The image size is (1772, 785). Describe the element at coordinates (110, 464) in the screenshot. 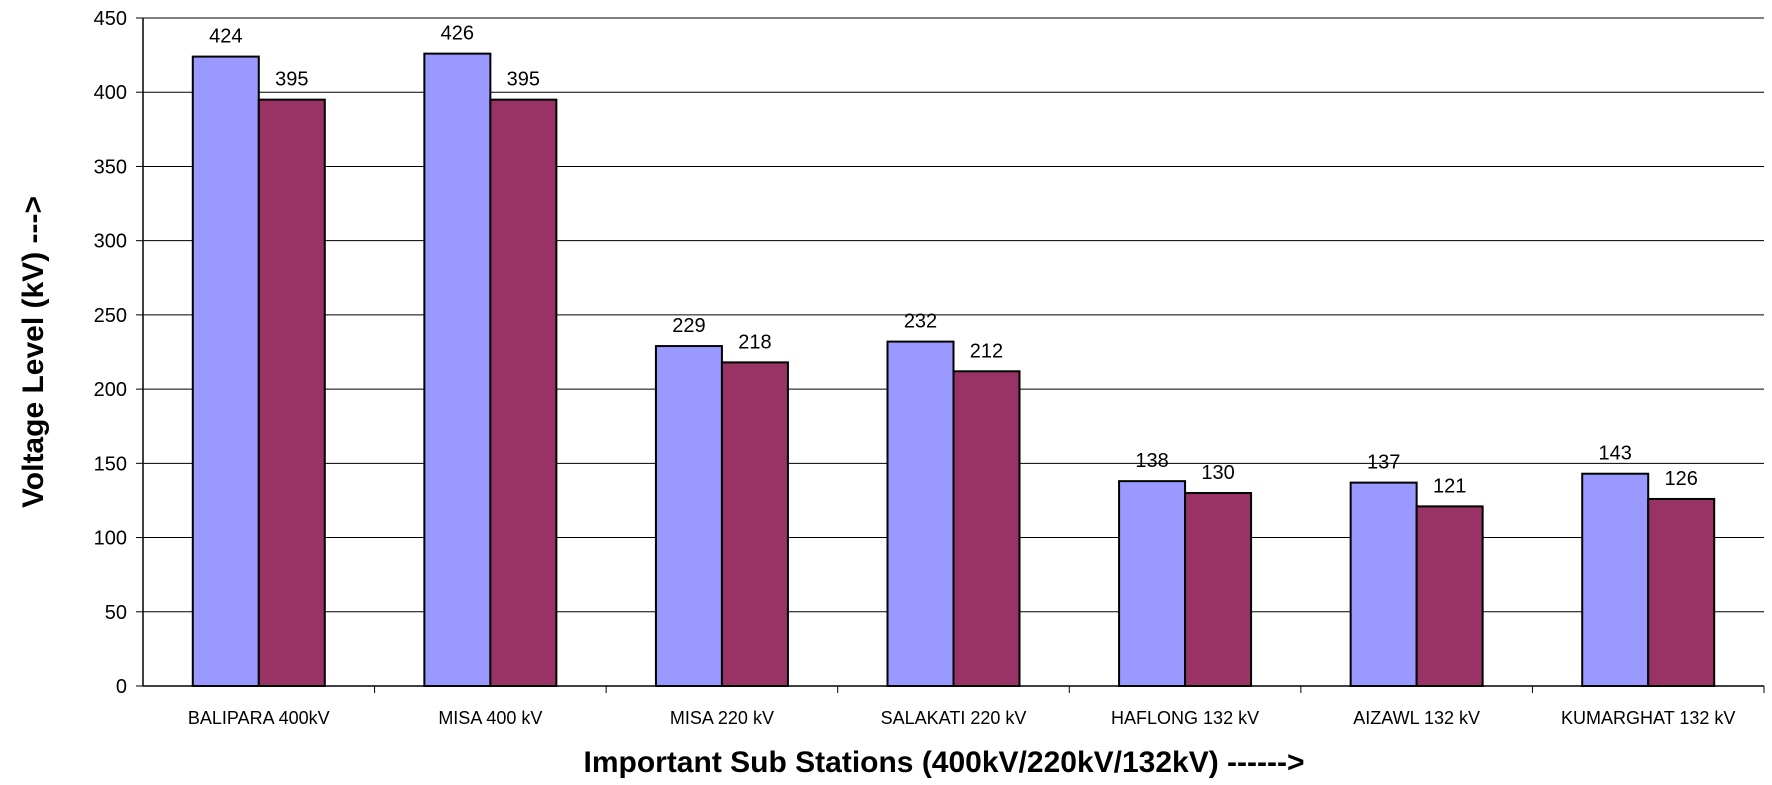

I see `y-tick-label: 150` at that location.